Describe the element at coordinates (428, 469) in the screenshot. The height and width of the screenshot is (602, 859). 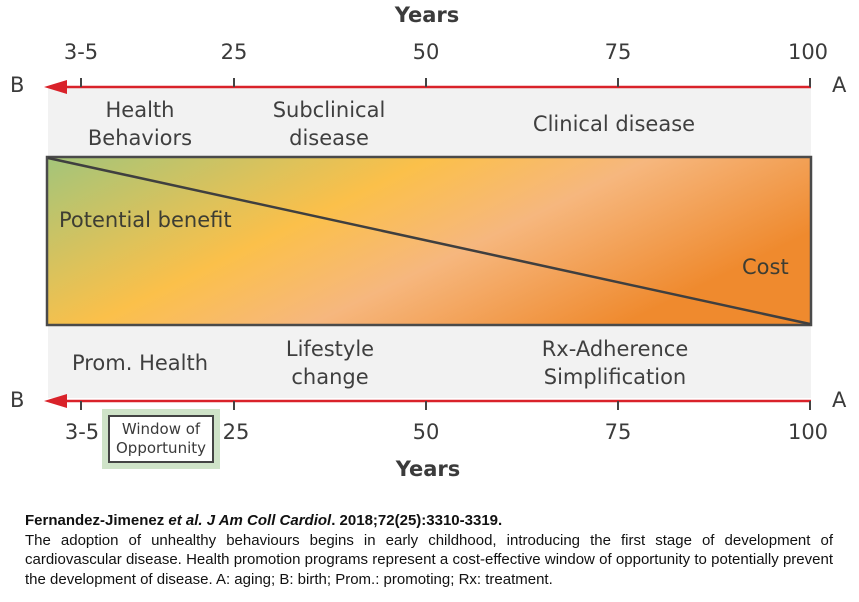
I see `bottom-axis-title: Years` at that location.